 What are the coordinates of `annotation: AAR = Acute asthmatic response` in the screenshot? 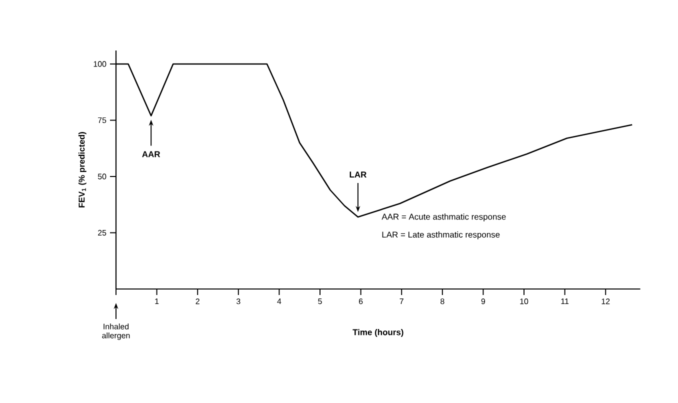 It's located at (444, 217).